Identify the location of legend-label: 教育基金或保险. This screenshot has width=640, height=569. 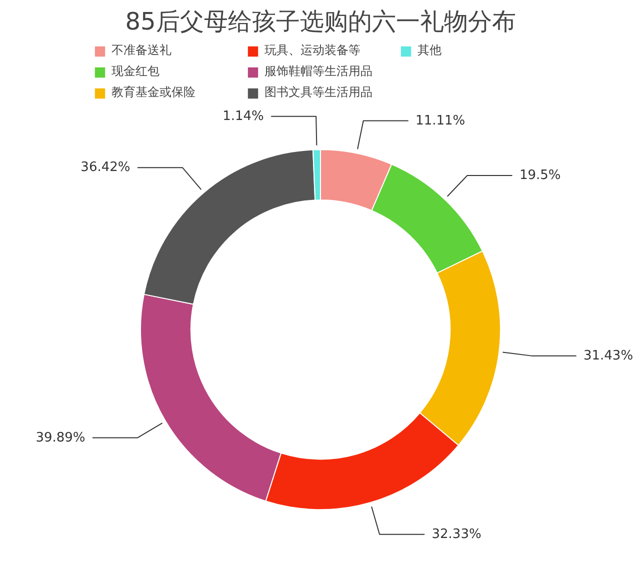
(154, 92).